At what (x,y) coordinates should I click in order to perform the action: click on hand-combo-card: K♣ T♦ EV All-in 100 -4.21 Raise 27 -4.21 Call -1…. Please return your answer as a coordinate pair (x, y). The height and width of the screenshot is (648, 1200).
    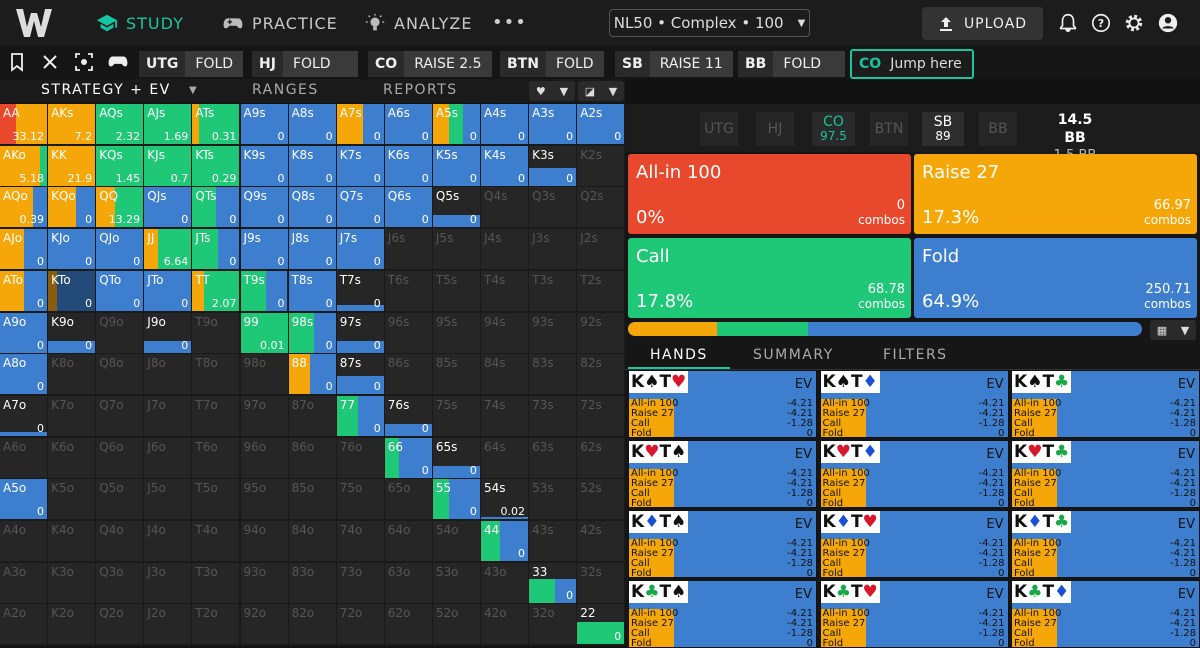
    Looking at the image, I should click on (1105, 614).